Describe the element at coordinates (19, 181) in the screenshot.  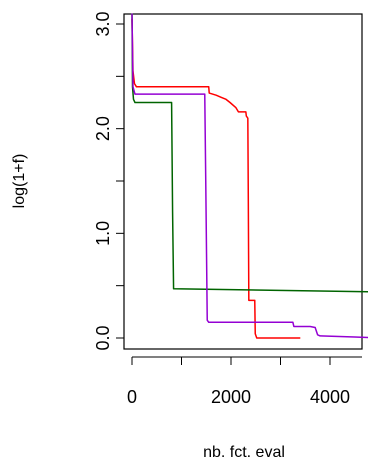
I see `y-axis-title: log(1+f)` at that location.